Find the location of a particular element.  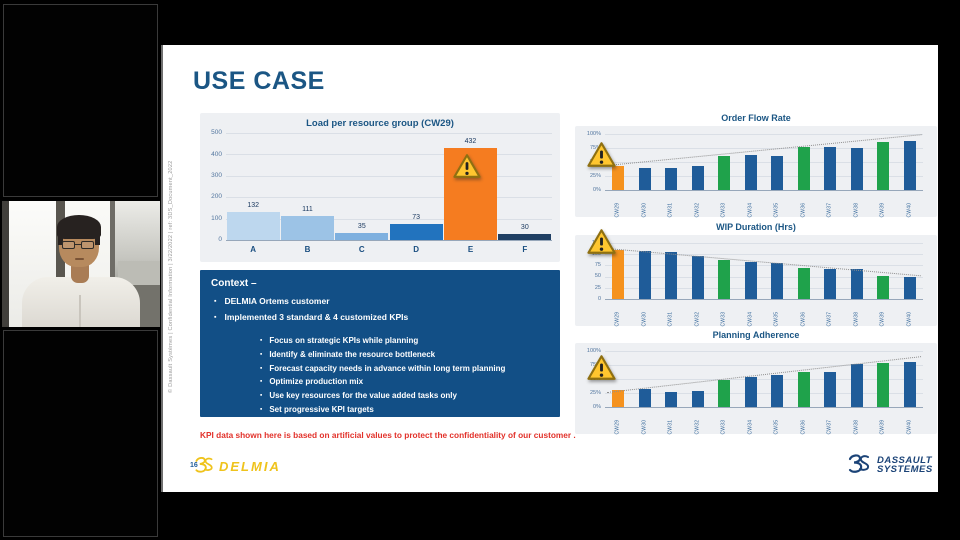

bar-CW33 is located at coordinates (724, 393).